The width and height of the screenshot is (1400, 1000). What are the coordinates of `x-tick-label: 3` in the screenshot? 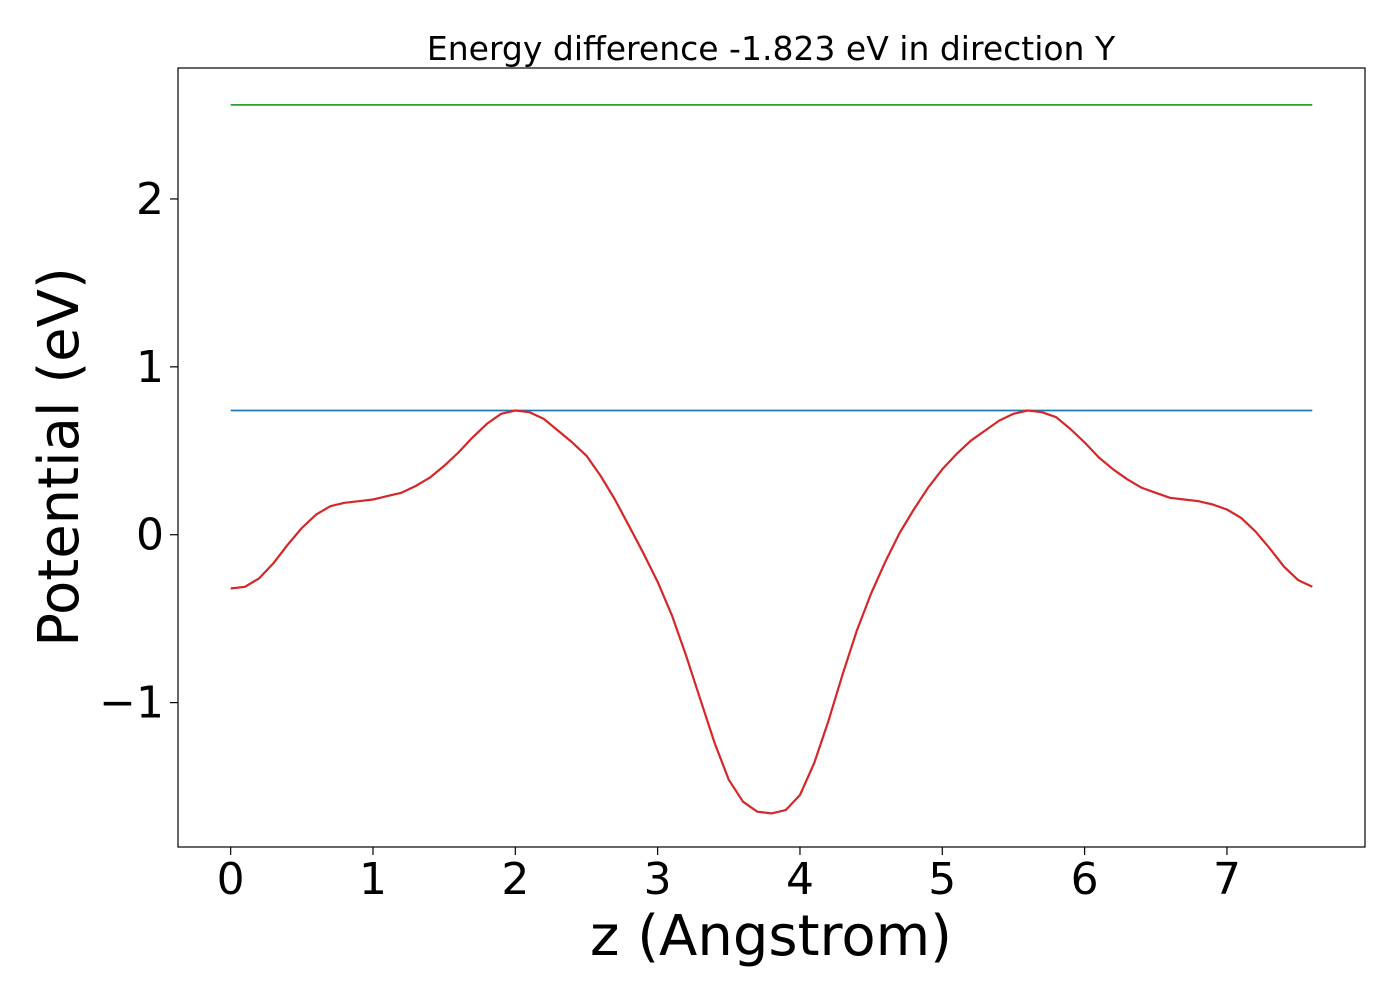 It's located at (658, 879).